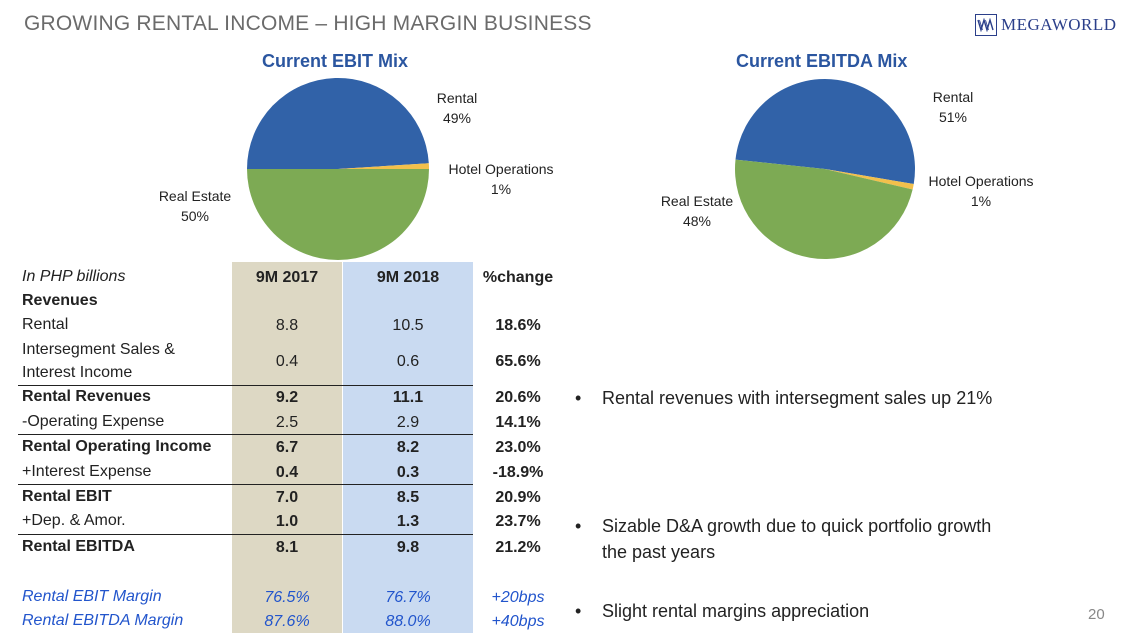 The width and height of the screenshot is (1130, 634). What do you see at coordinates (697, 211) in the screenshot?
I see `ebitda-label-real-estate: Real Estate 48%` at bounding box center [697, 211].